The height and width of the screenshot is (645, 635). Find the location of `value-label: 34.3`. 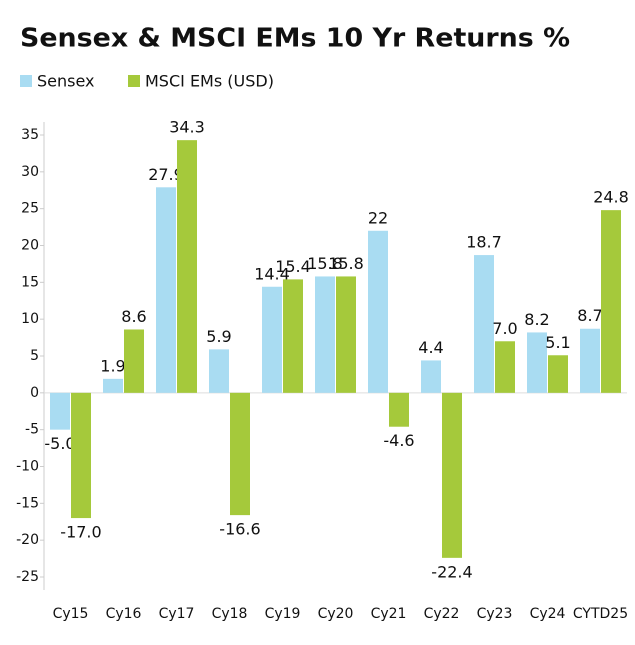

value-label: 34.3 is located at coordinates (187, 127).